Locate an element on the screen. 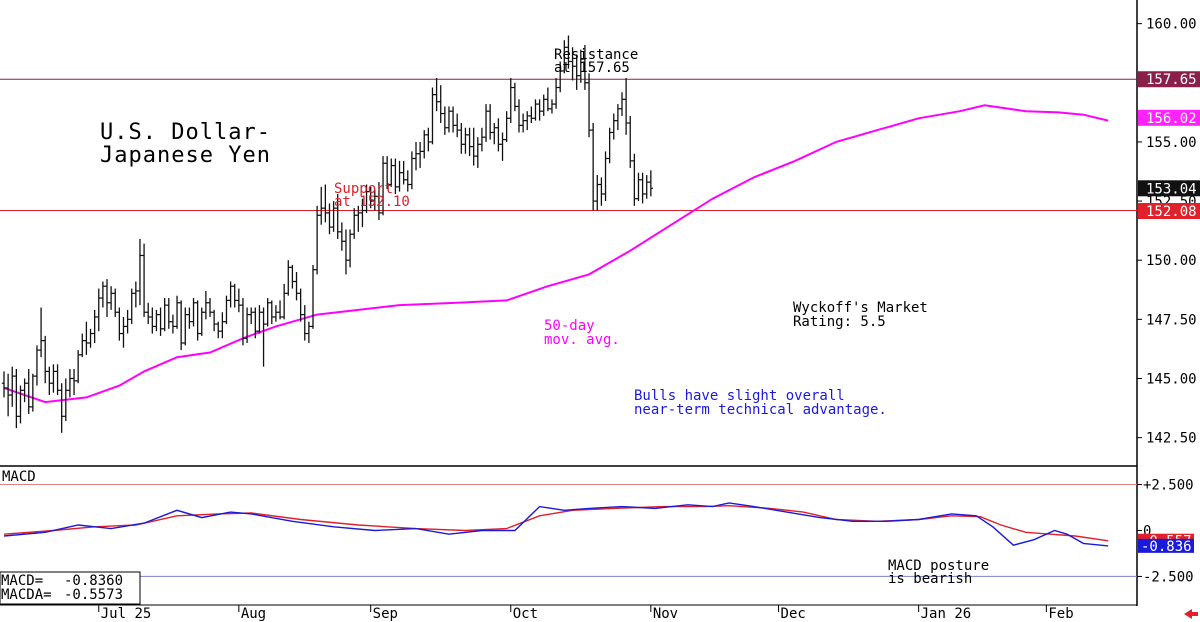 This screenshot has height=622, width=1200. macd-tick-label: +2.500 is located at coordinates (1168, 486).